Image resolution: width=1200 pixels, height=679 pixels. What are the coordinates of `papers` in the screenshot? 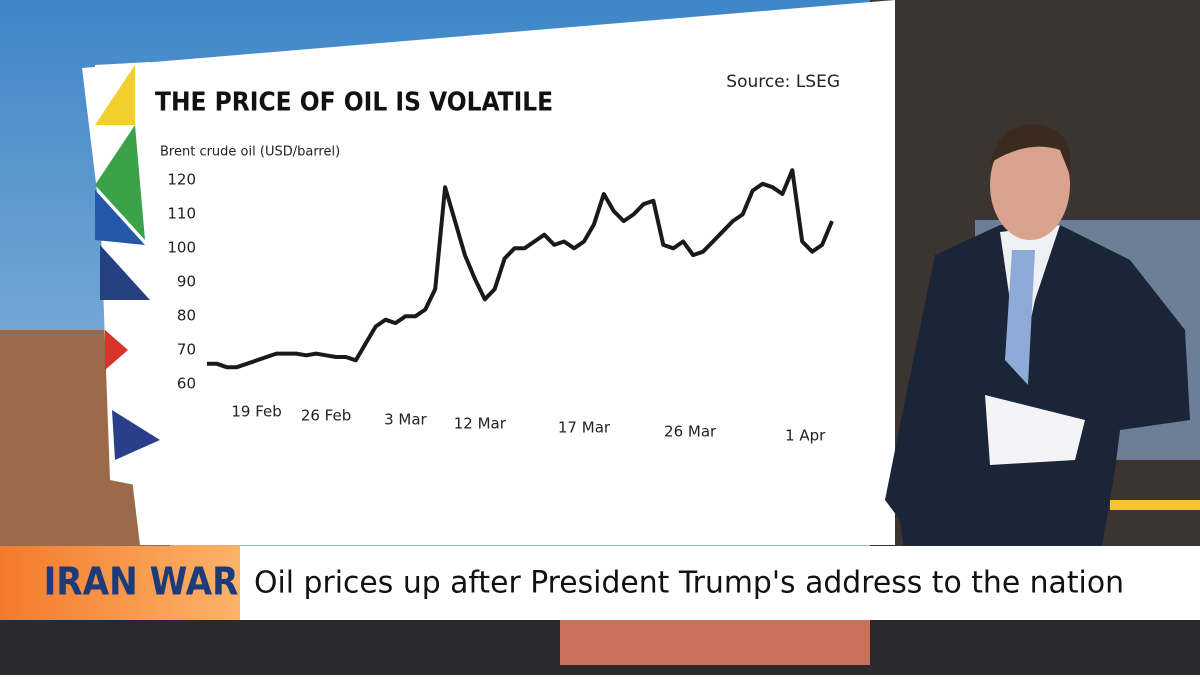 It's located at (1035, 430).